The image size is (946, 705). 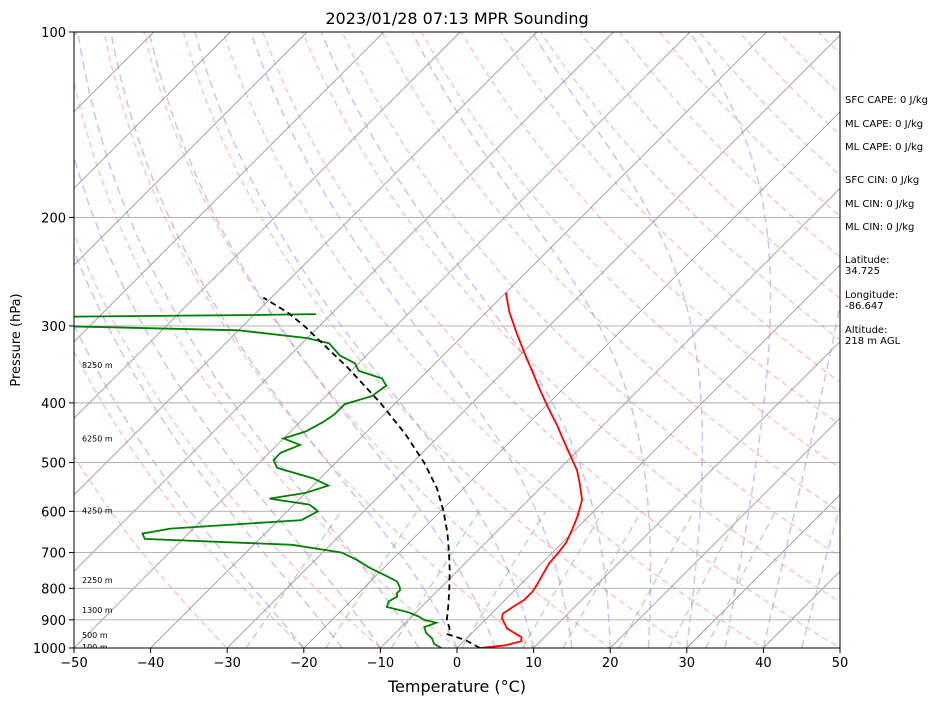 What do you see at coordinates (763, 663) in the screenshot?
I see `x-tick-label: 40` at bounding box center [763, 663].